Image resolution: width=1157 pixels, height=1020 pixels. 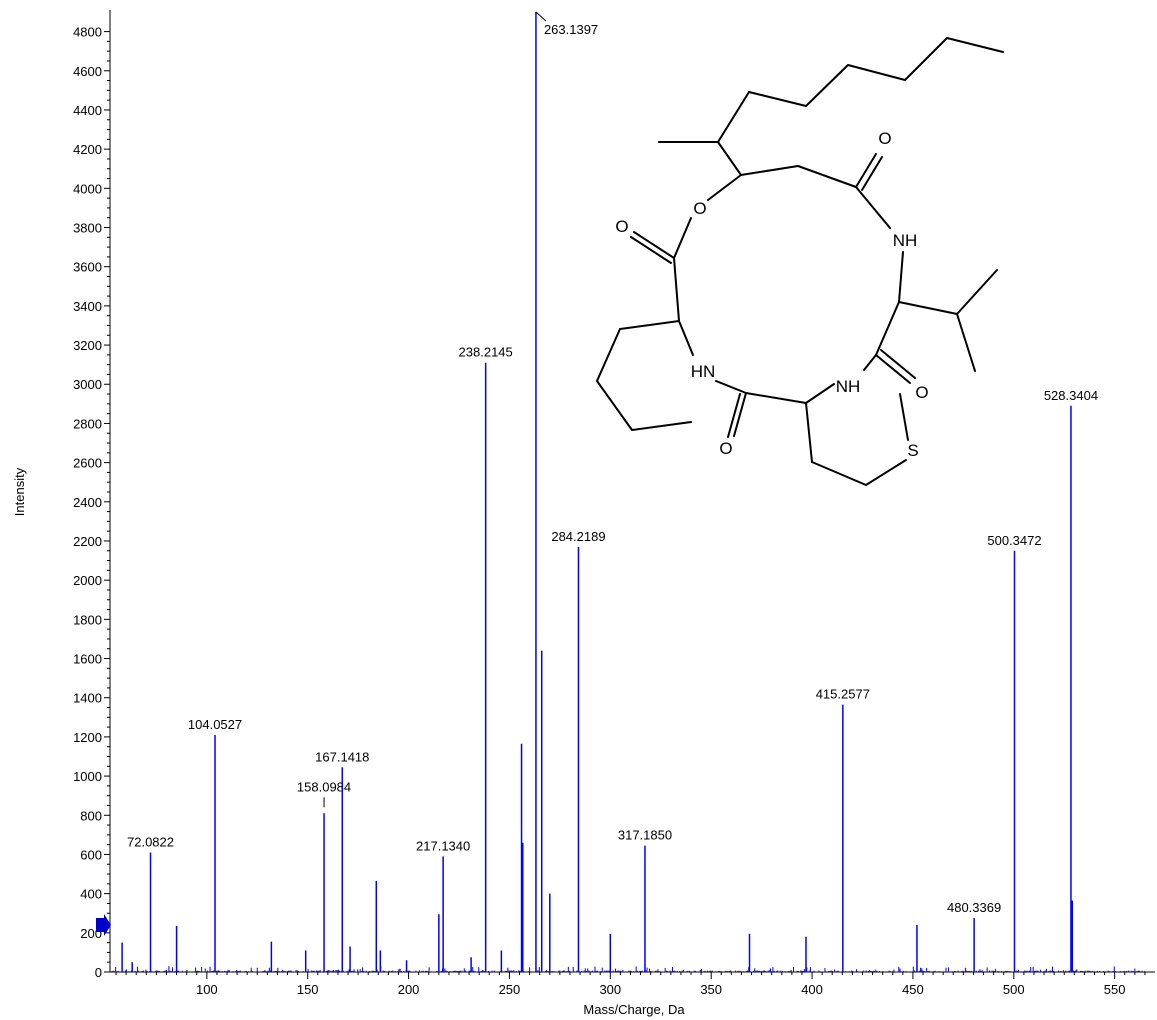 I want to click on y-tick-label: 800, so click(x=91, y=815).